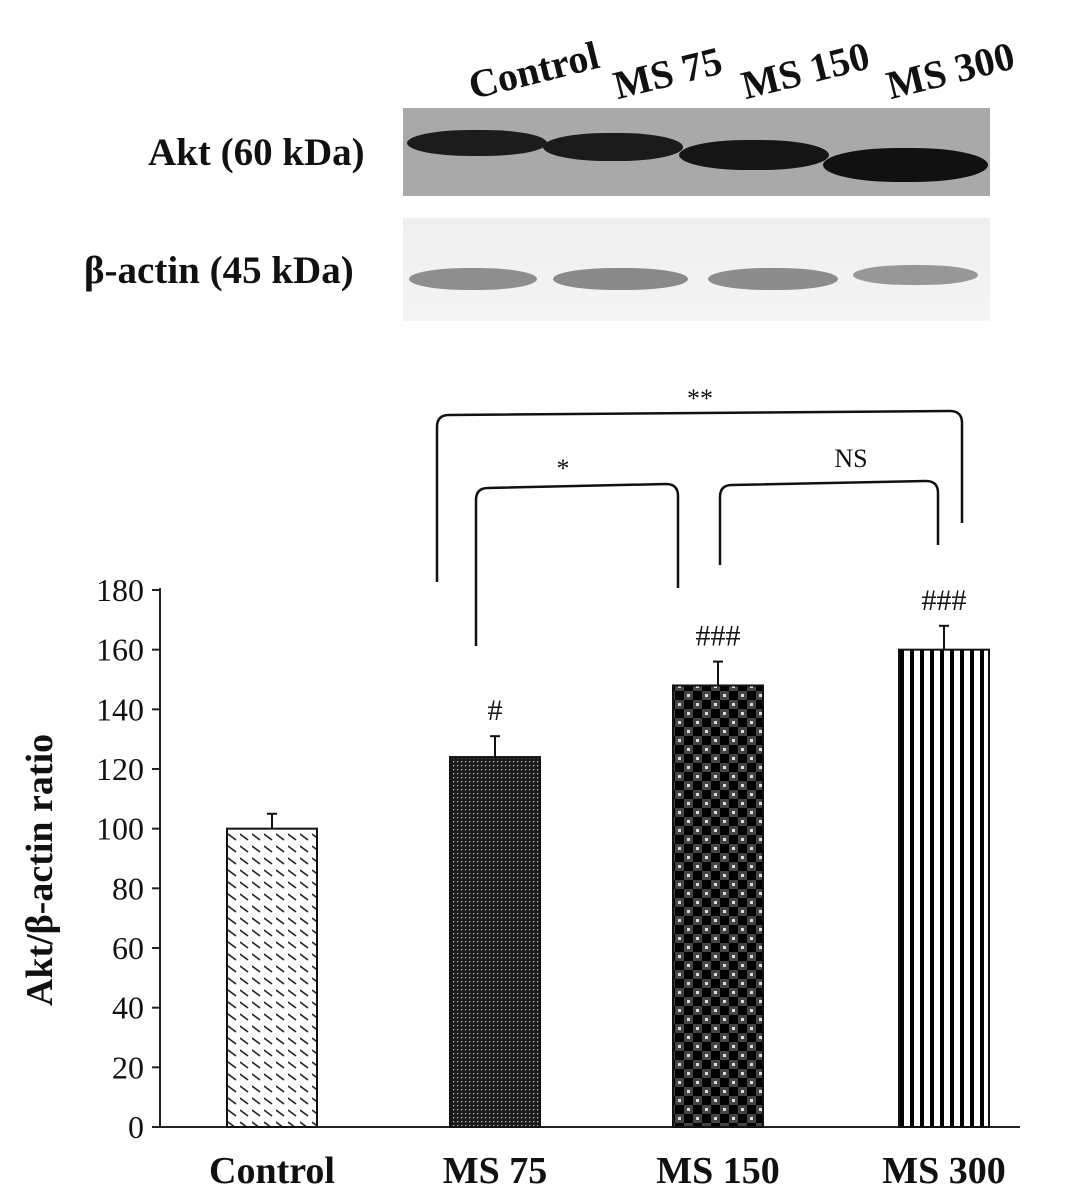  I want to click on row-label-akt: Akt (60 kDa), so click(256, 152).